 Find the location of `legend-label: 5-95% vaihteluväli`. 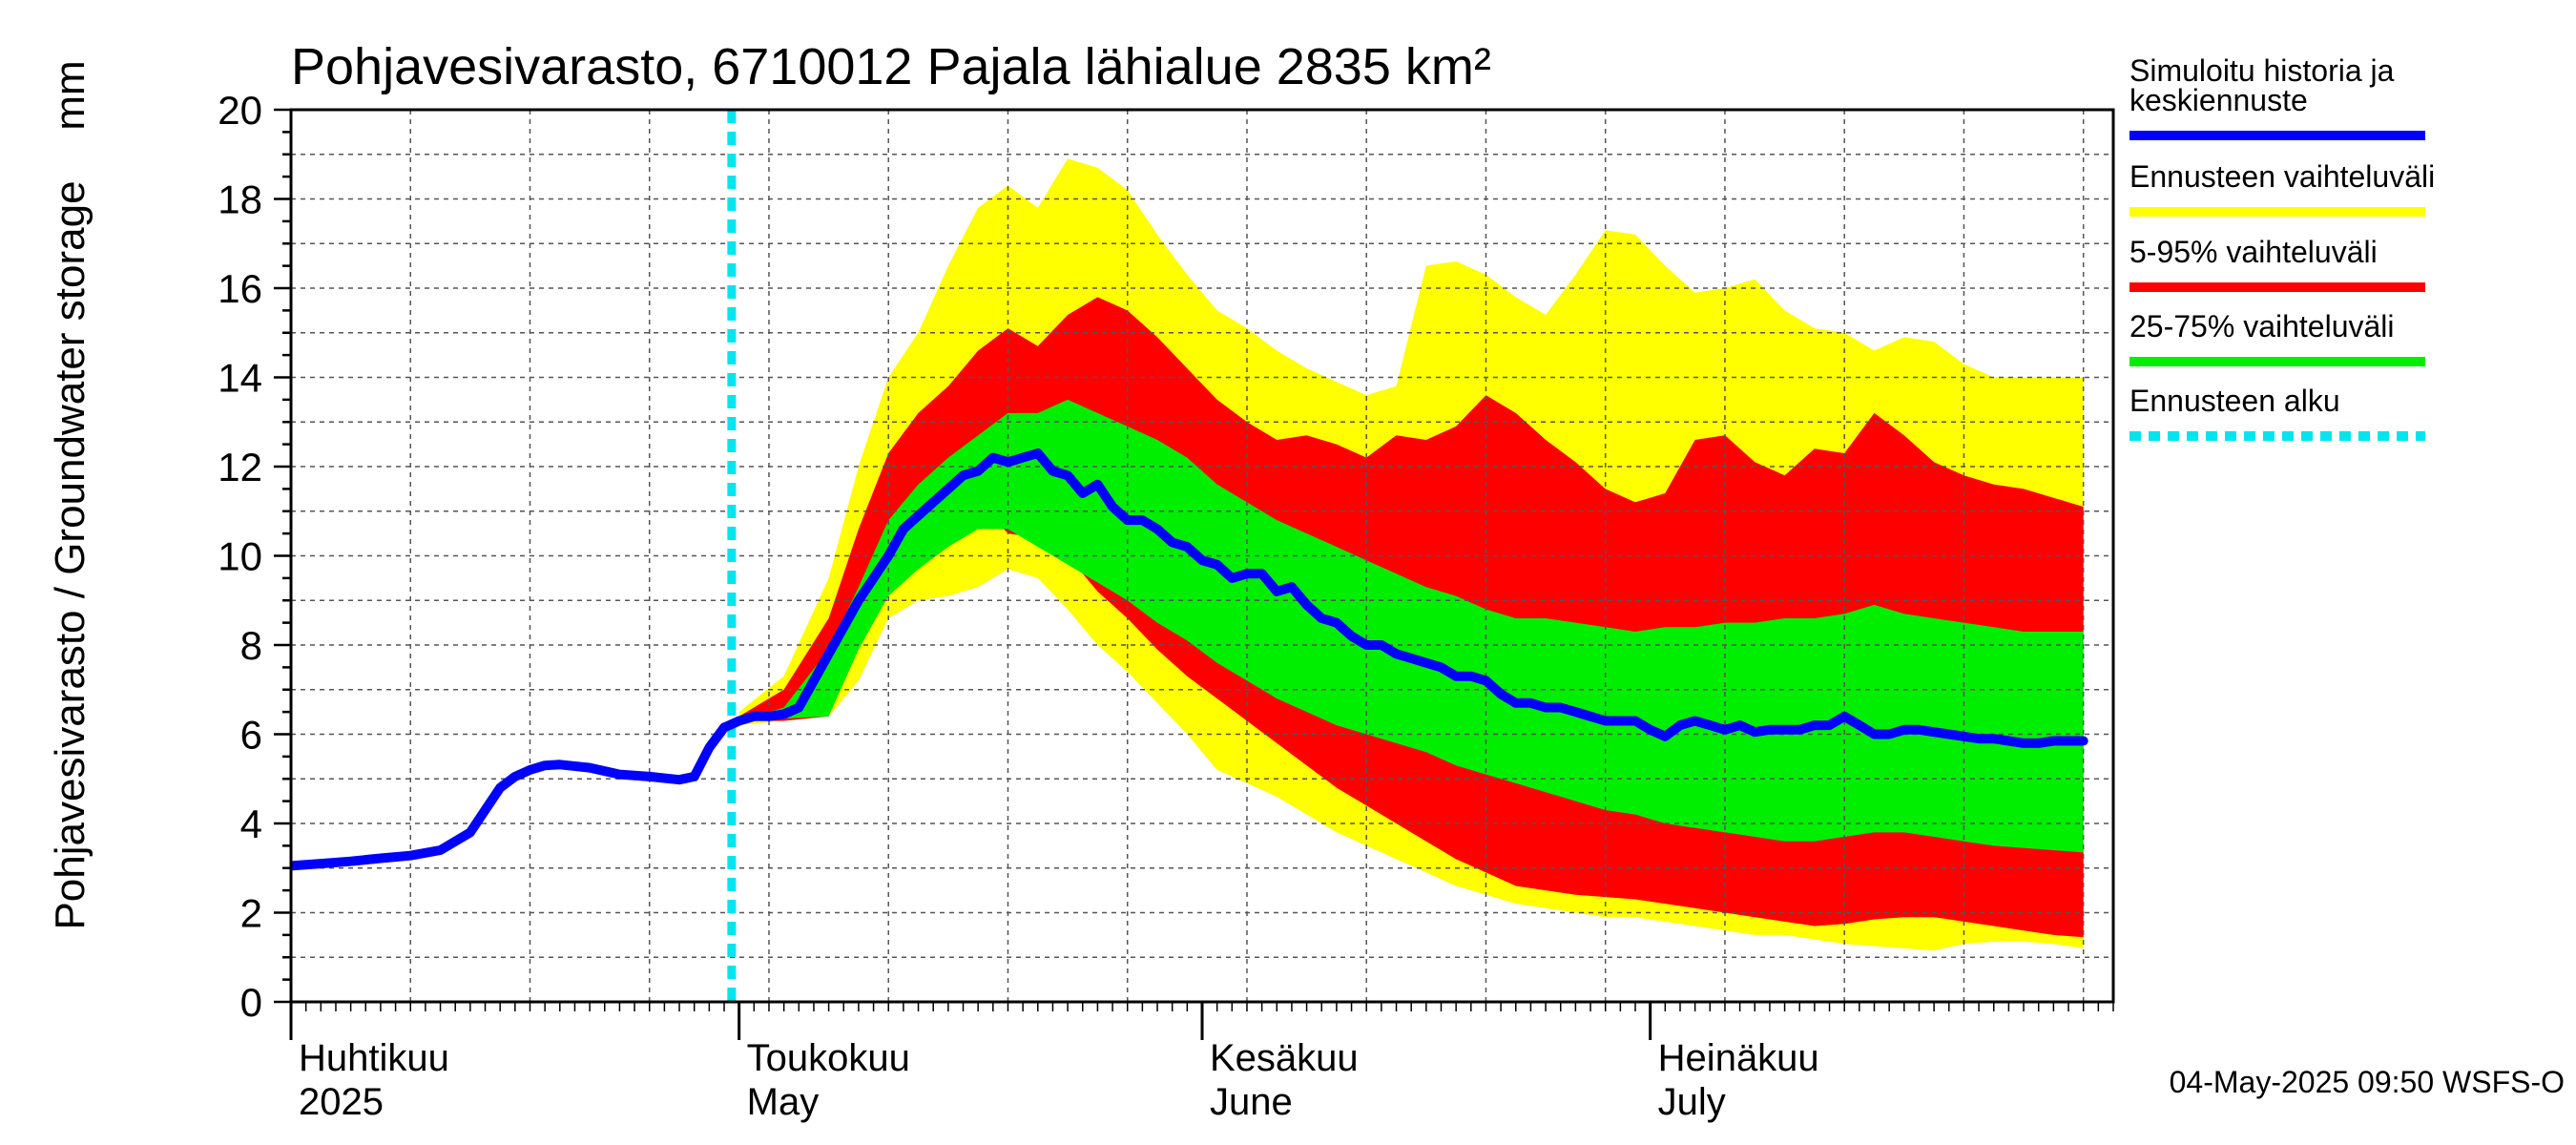

legend-label: 5-95% vaihteluväli is located at coordinates (2253, 252).